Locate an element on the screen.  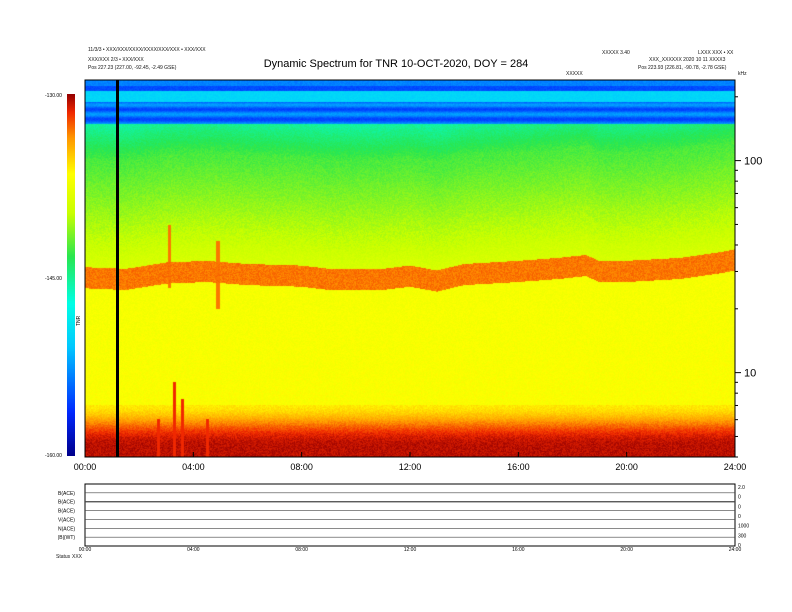
header-meta-right-top-b: LXXX XXX • XX is located at coordinates (716, 53).